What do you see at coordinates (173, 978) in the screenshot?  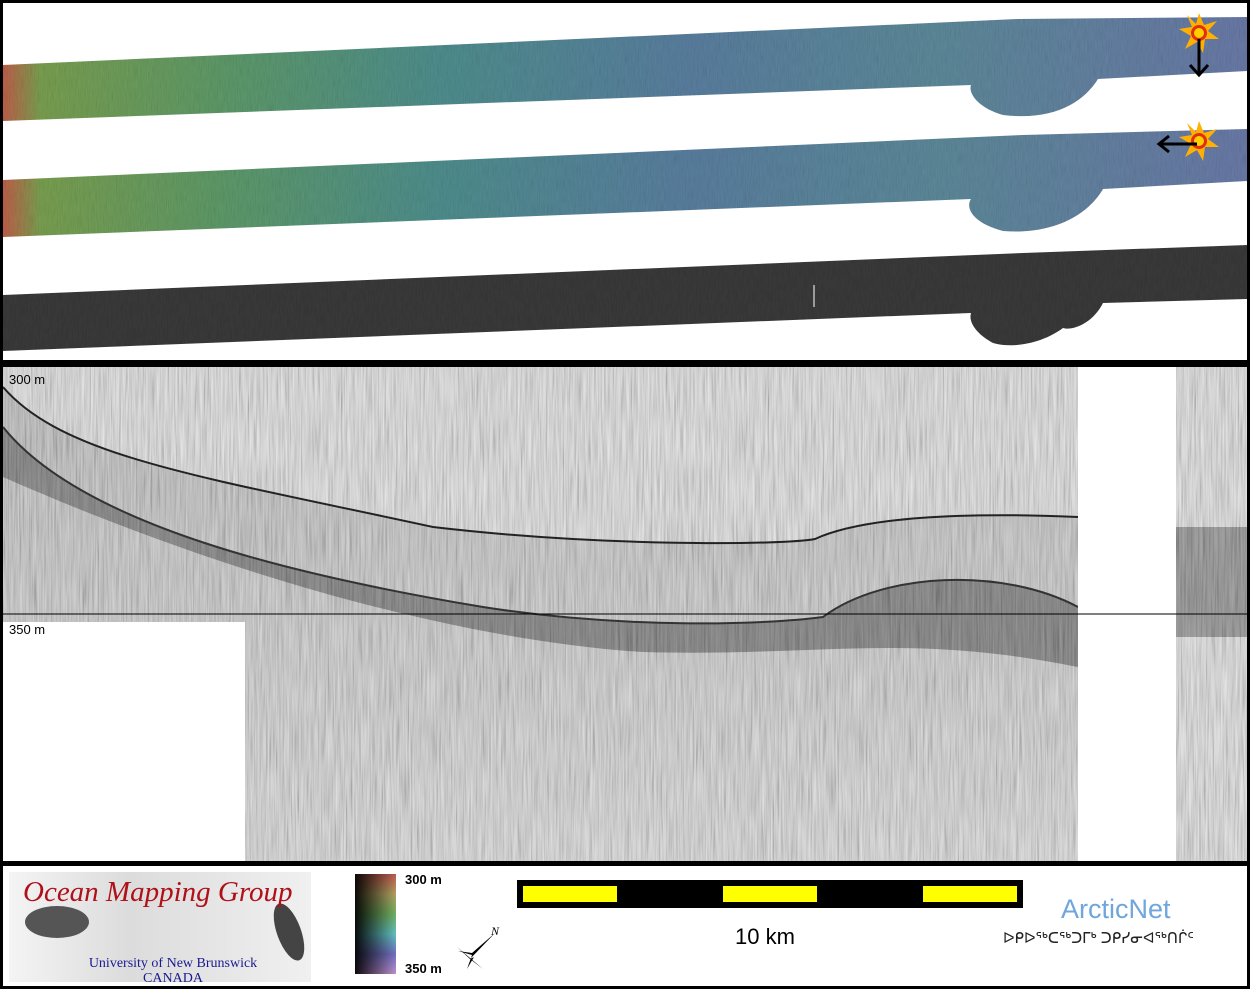 I see `logo-country: CANADA` at bounding box center [173, 978].